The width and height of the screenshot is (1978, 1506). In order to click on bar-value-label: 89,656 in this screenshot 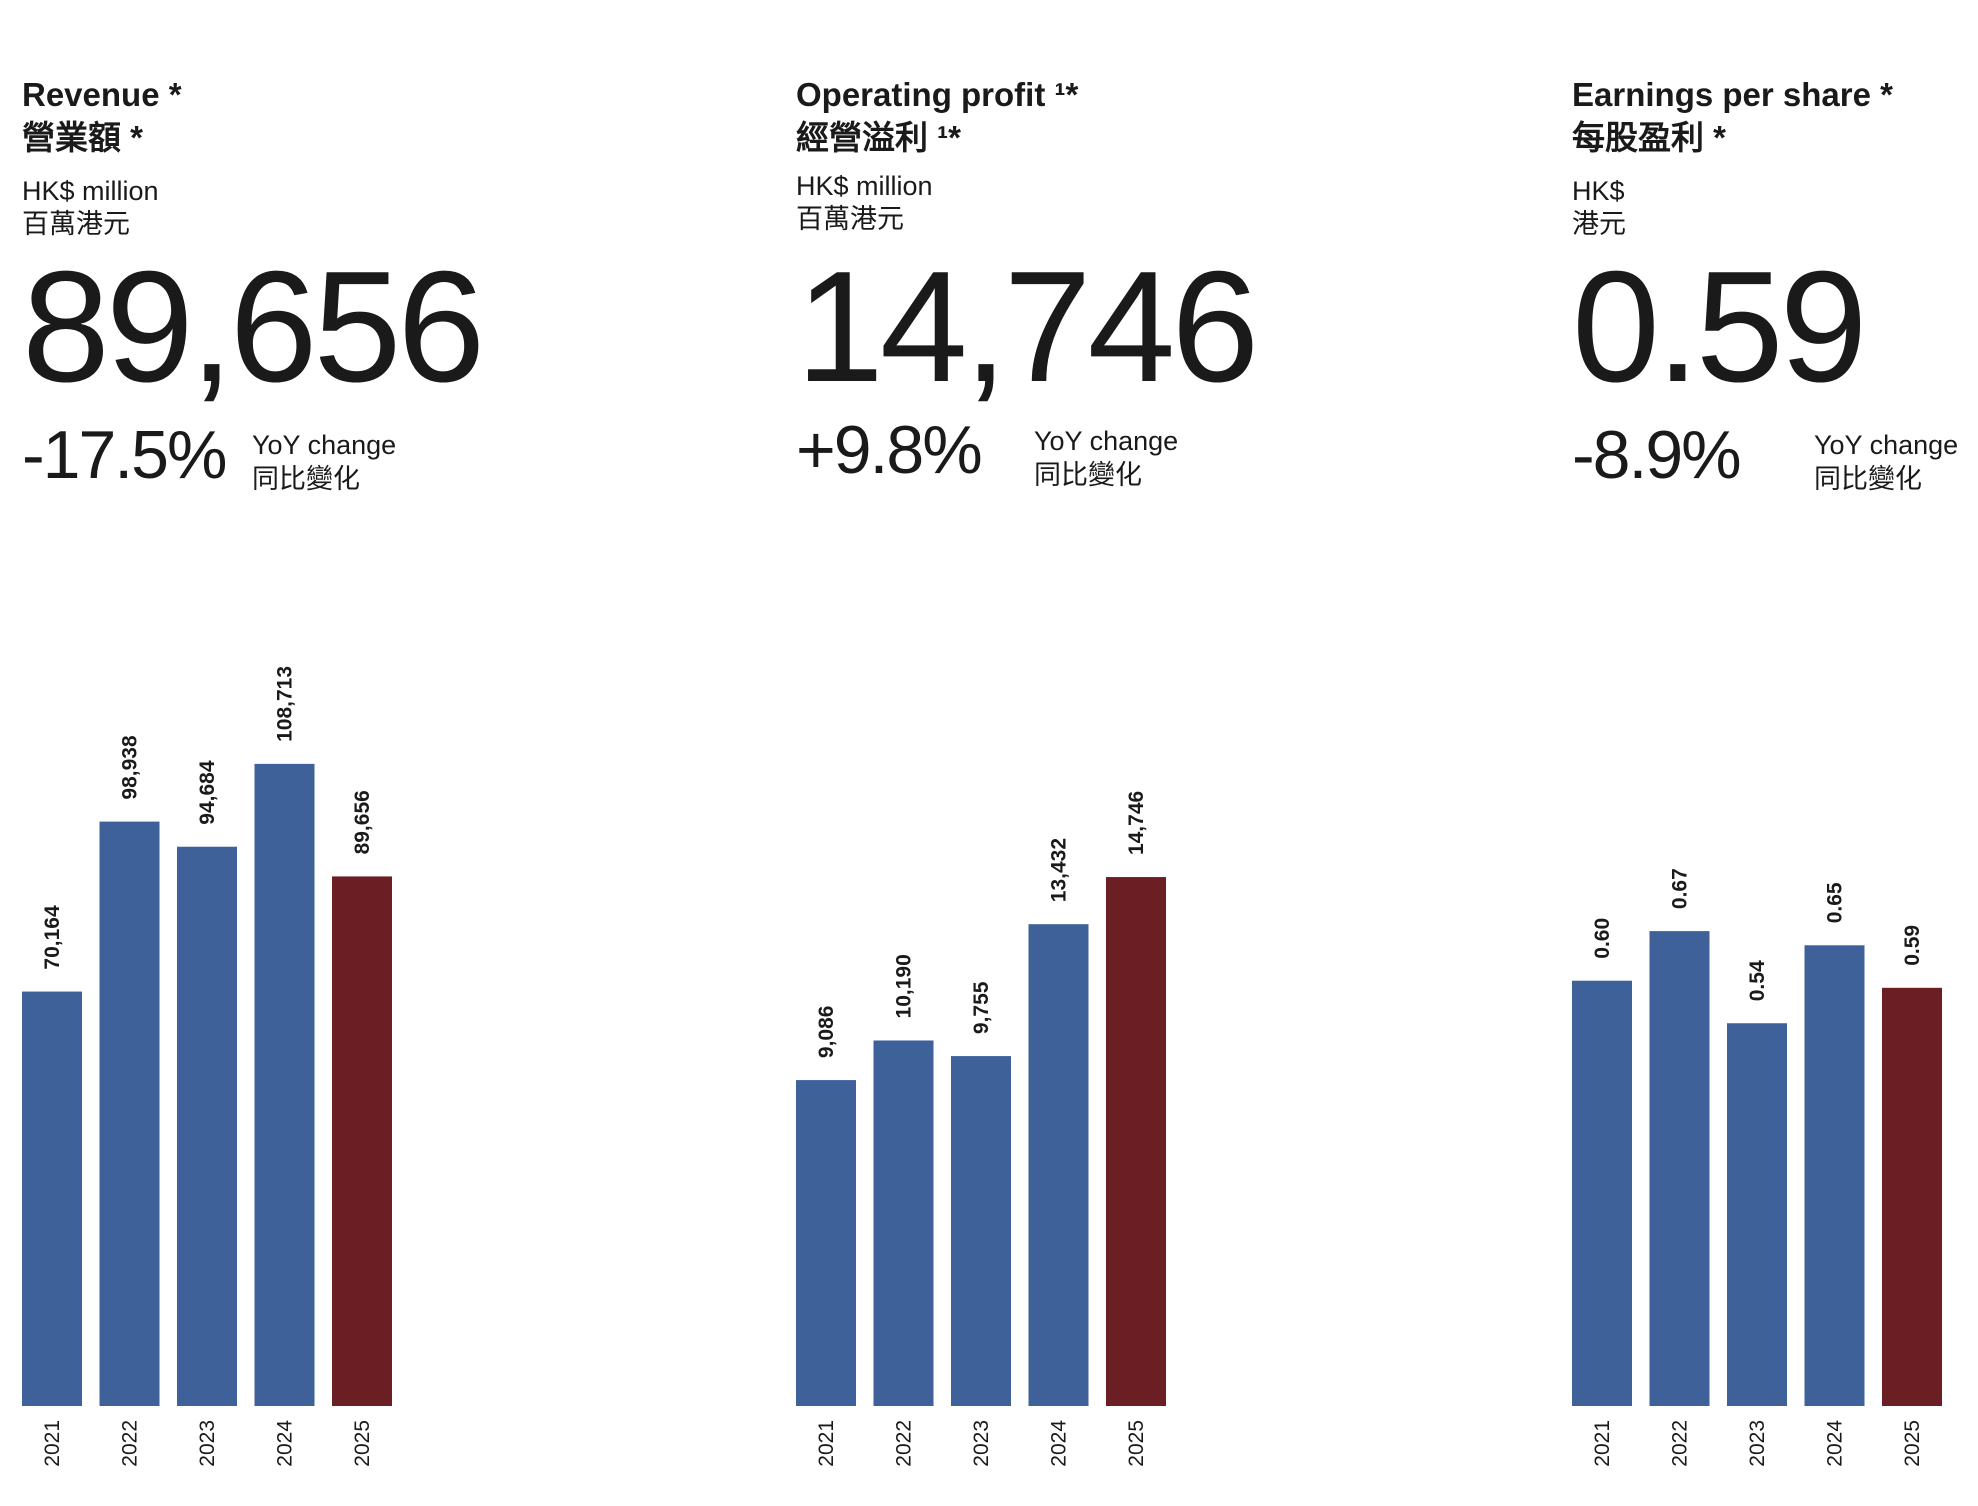, I will do `click(362, 822)`.